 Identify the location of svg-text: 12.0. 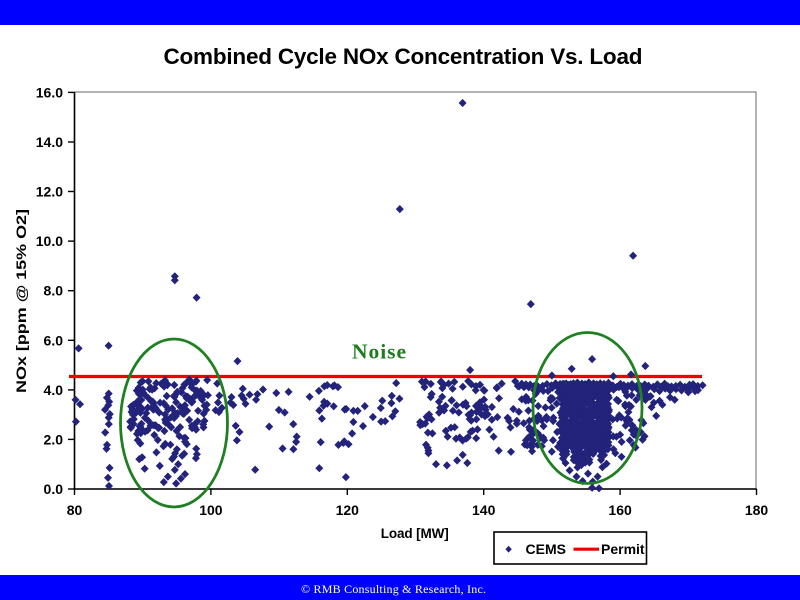
(49, 192).